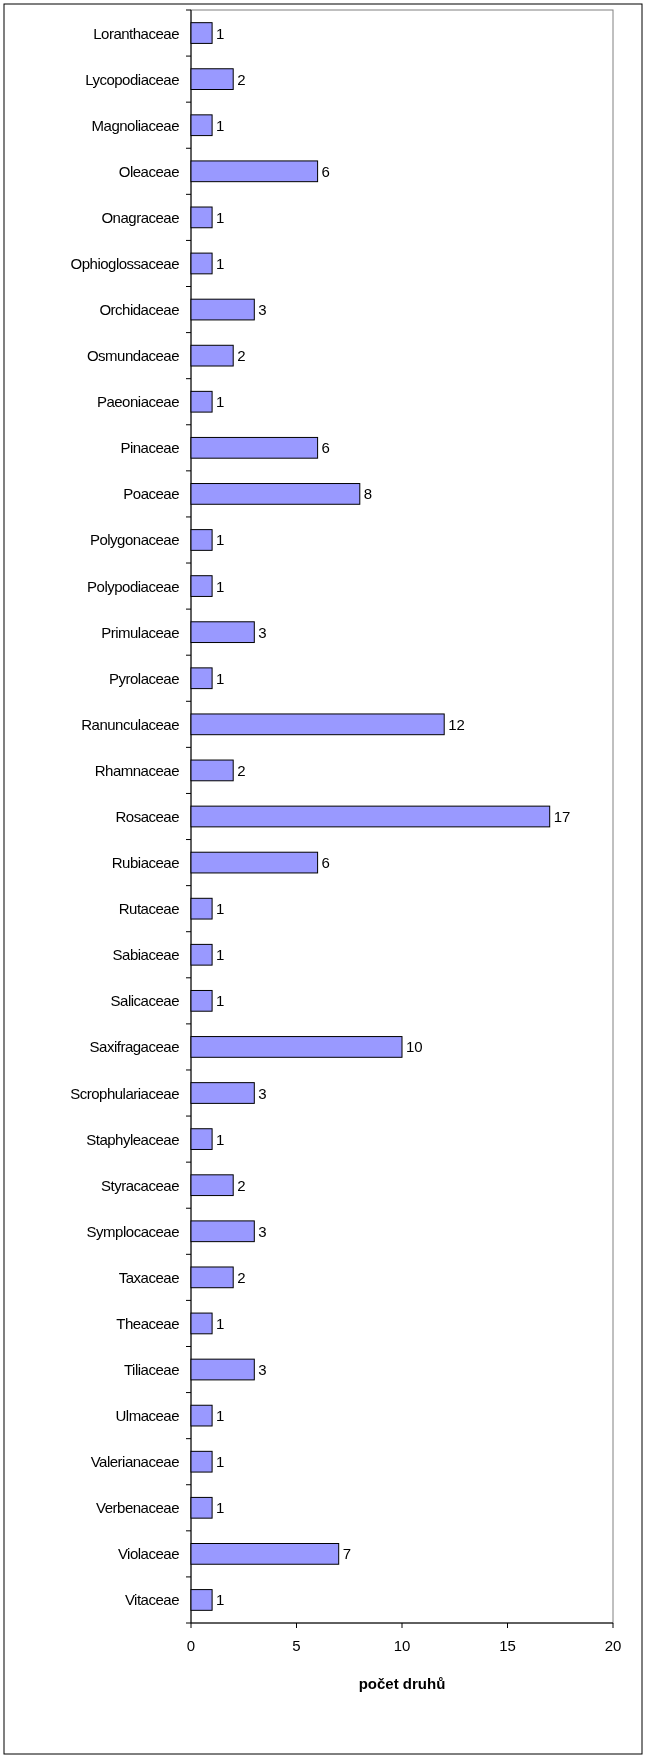 Image resolution: width=646 pixels, height=1758 pixels. Describe the element at coordinates (147, 816) in the screenshot. I see `y-tick-label: Rosaceae` at that location.